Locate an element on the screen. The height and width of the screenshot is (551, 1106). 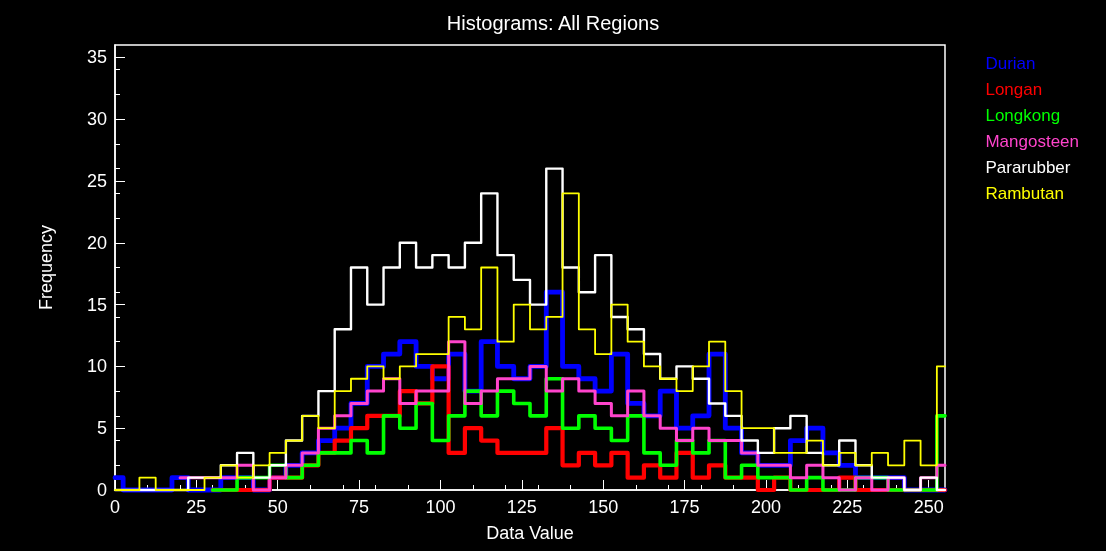
y-tick-label: 35 is located at coordinates (96, 57).